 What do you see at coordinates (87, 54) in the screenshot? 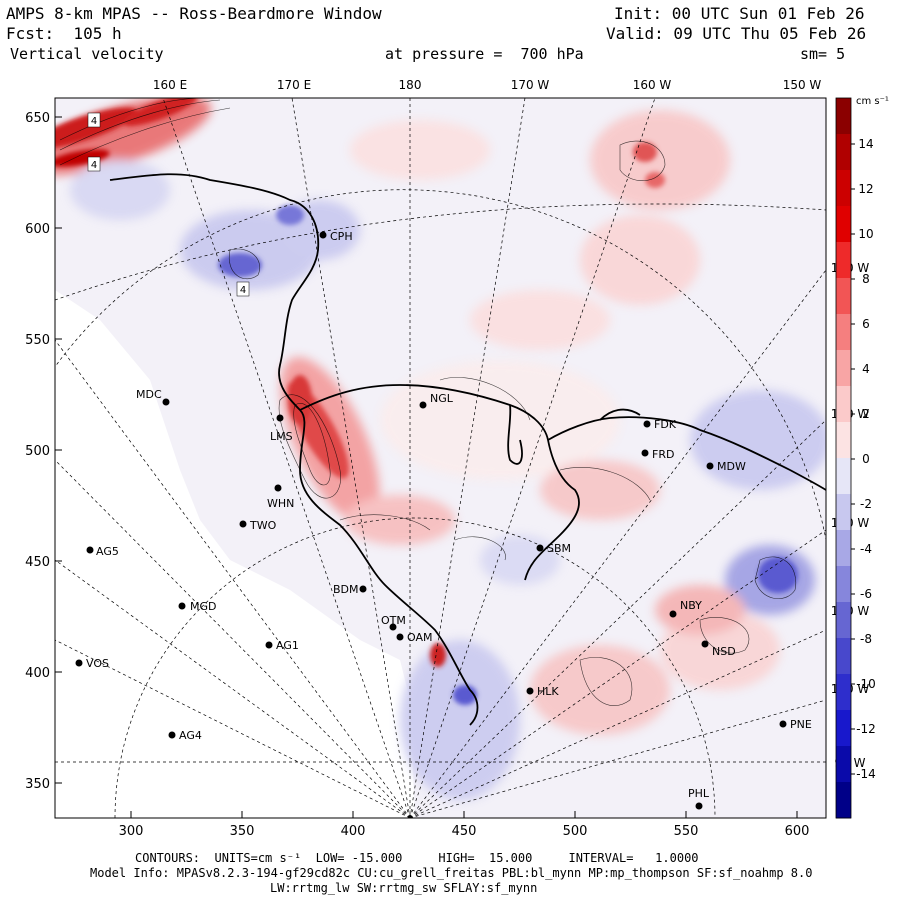
I see `field-name: Vertical velocity` at bounding box center [87, 54].